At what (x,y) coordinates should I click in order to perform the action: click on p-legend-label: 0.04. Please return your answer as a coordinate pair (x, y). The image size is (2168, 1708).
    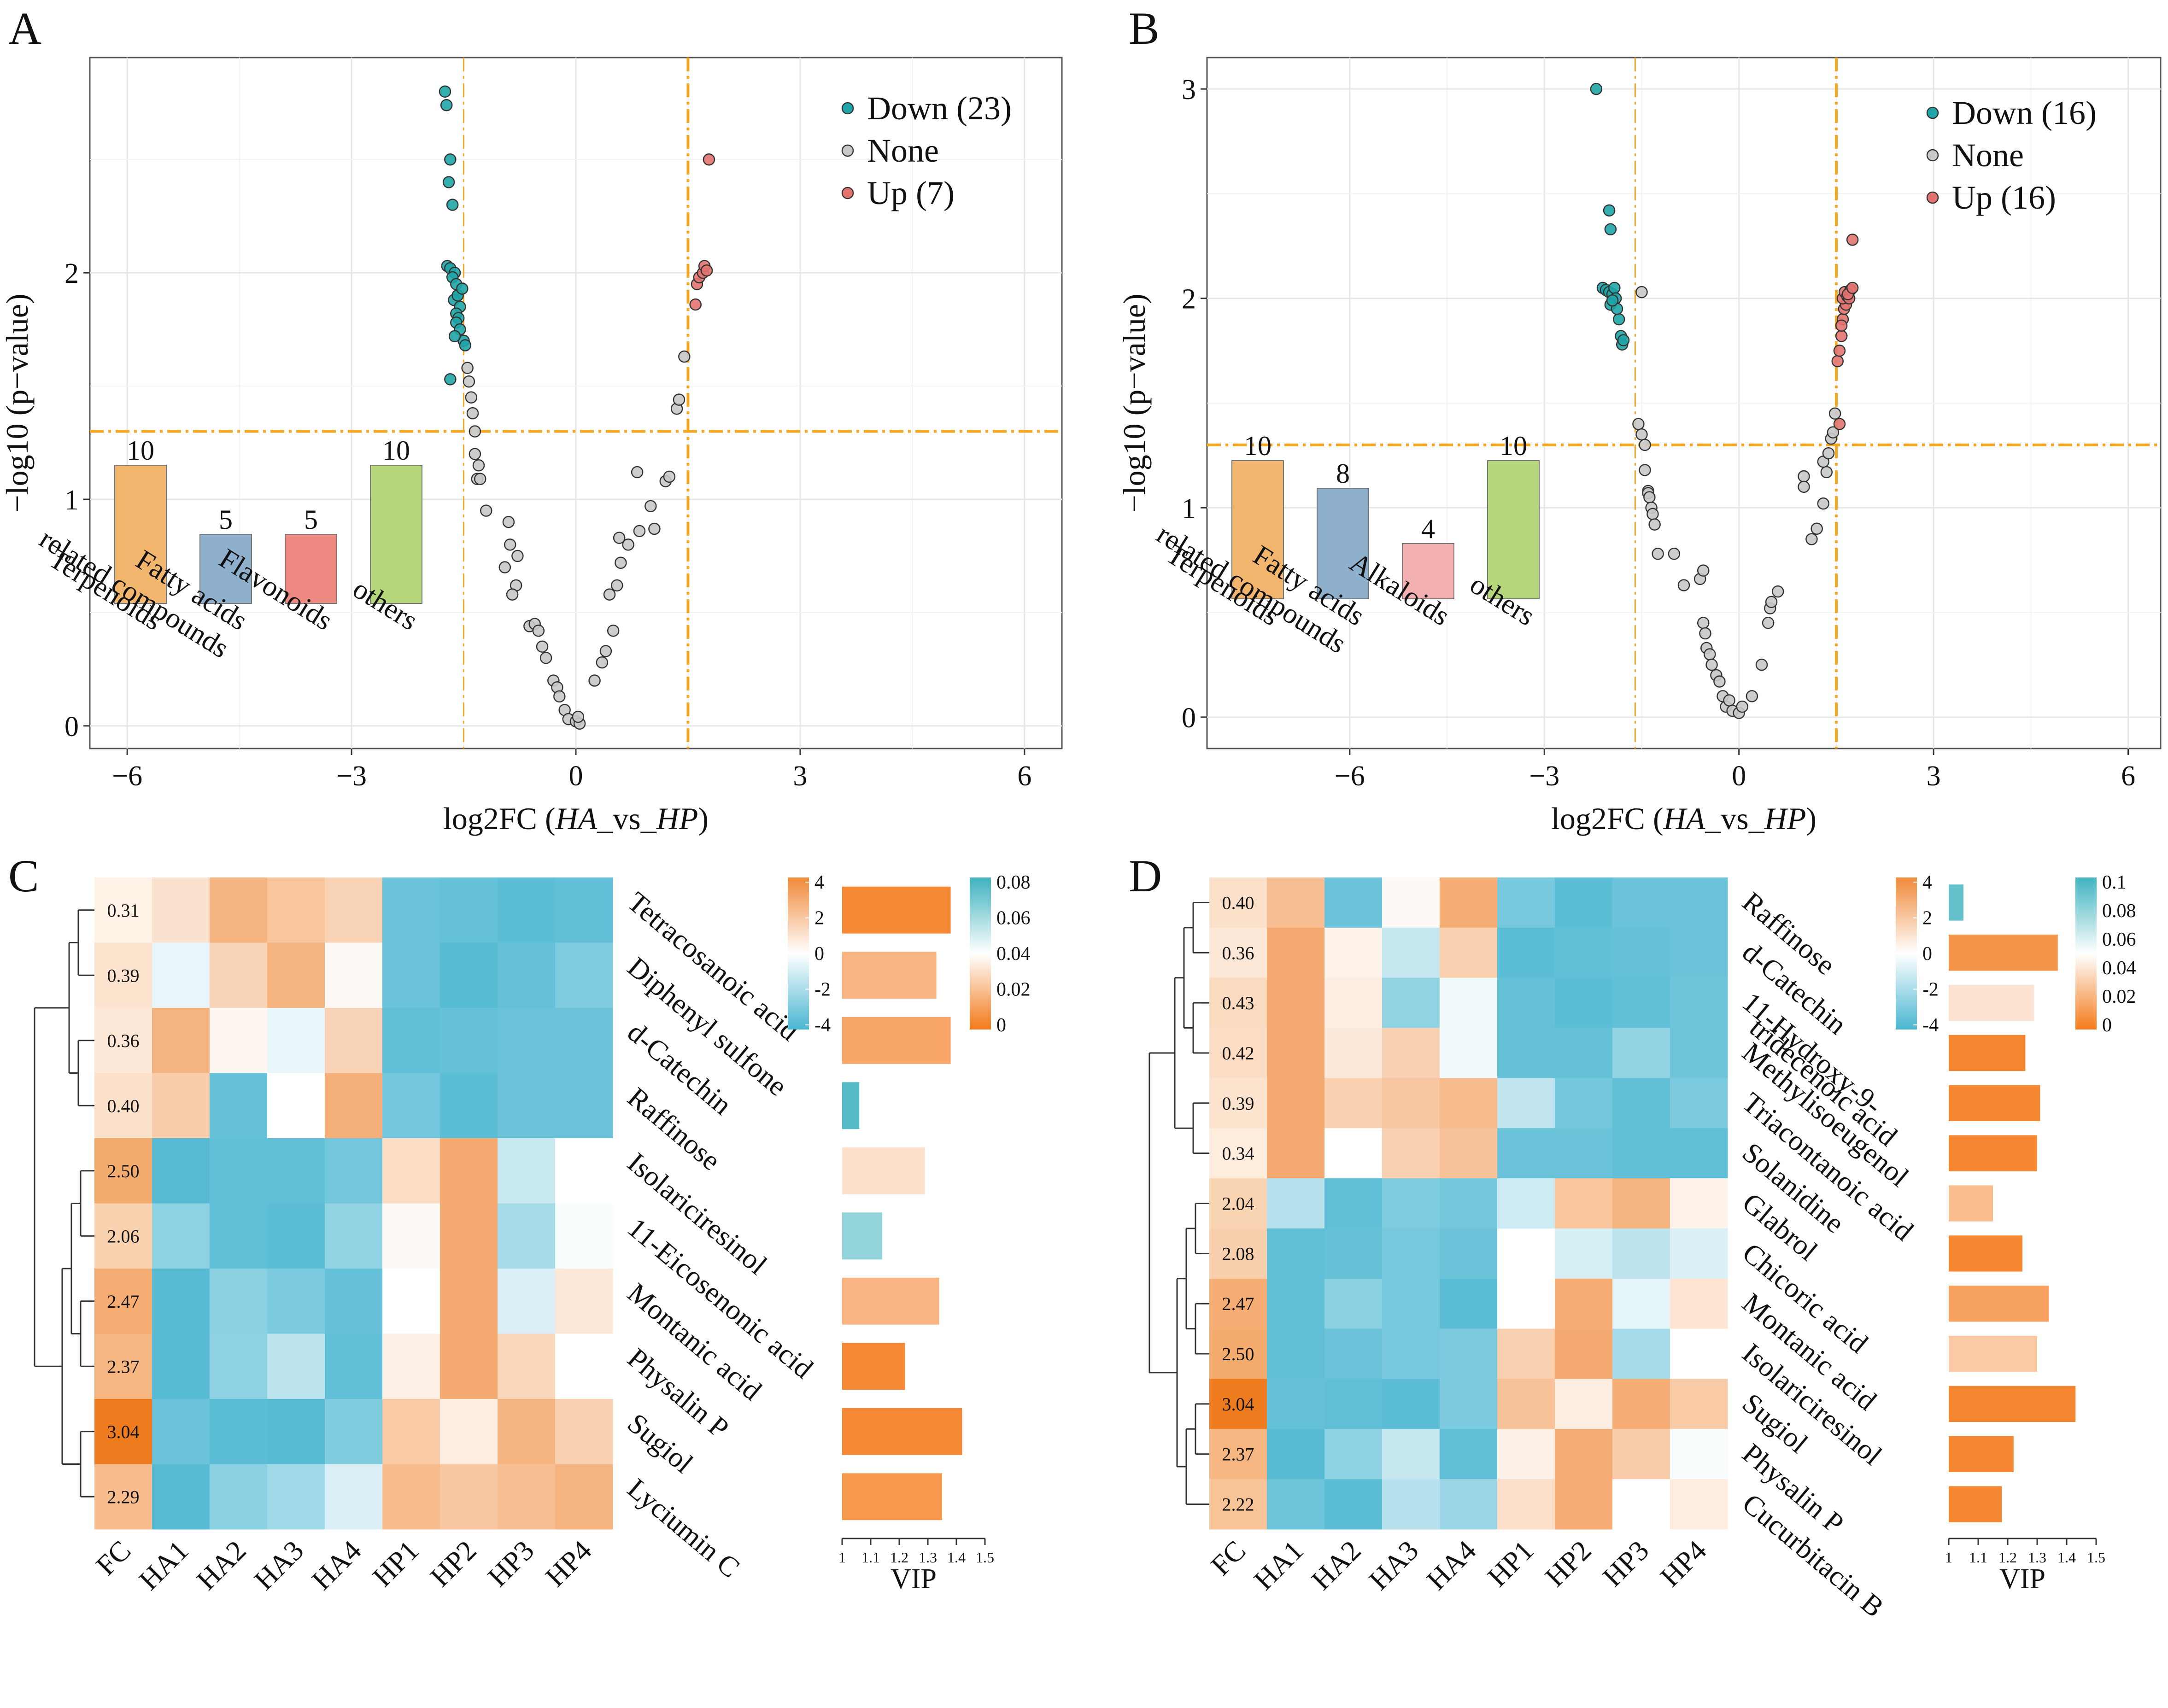
    Looking at the image, I should click on (1014, 954).